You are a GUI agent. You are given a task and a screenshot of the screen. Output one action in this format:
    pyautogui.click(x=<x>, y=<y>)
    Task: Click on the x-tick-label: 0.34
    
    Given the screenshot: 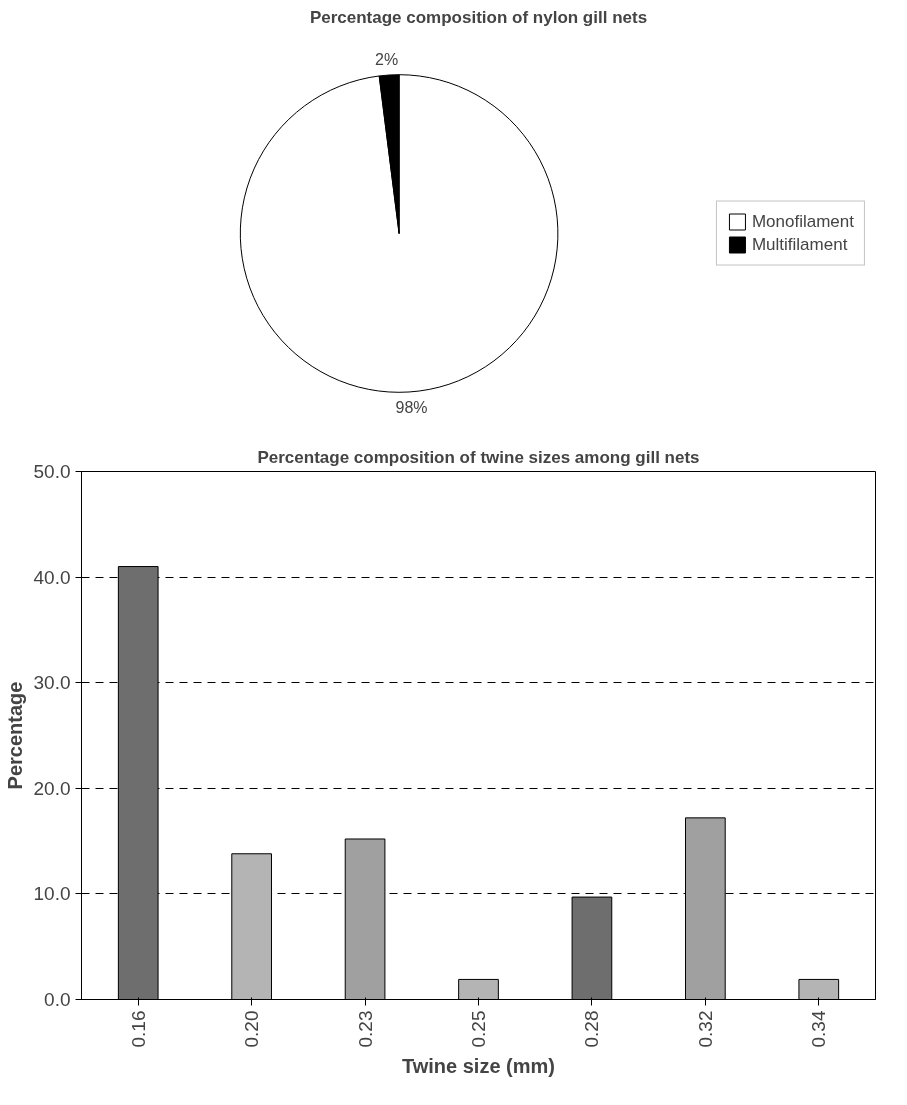 What is the action you would take?
    pyautogui.click(x=819, y=1029)
    